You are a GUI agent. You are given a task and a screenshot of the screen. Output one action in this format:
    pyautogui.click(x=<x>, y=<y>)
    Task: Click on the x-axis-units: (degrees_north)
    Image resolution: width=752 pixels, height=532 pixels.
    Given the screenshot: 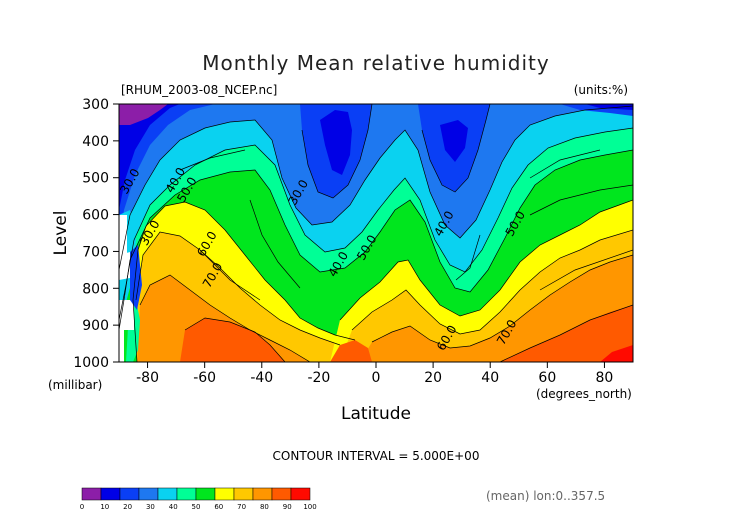 What is the action you would take?
    pyautogui.click(x=584, y=394)
    